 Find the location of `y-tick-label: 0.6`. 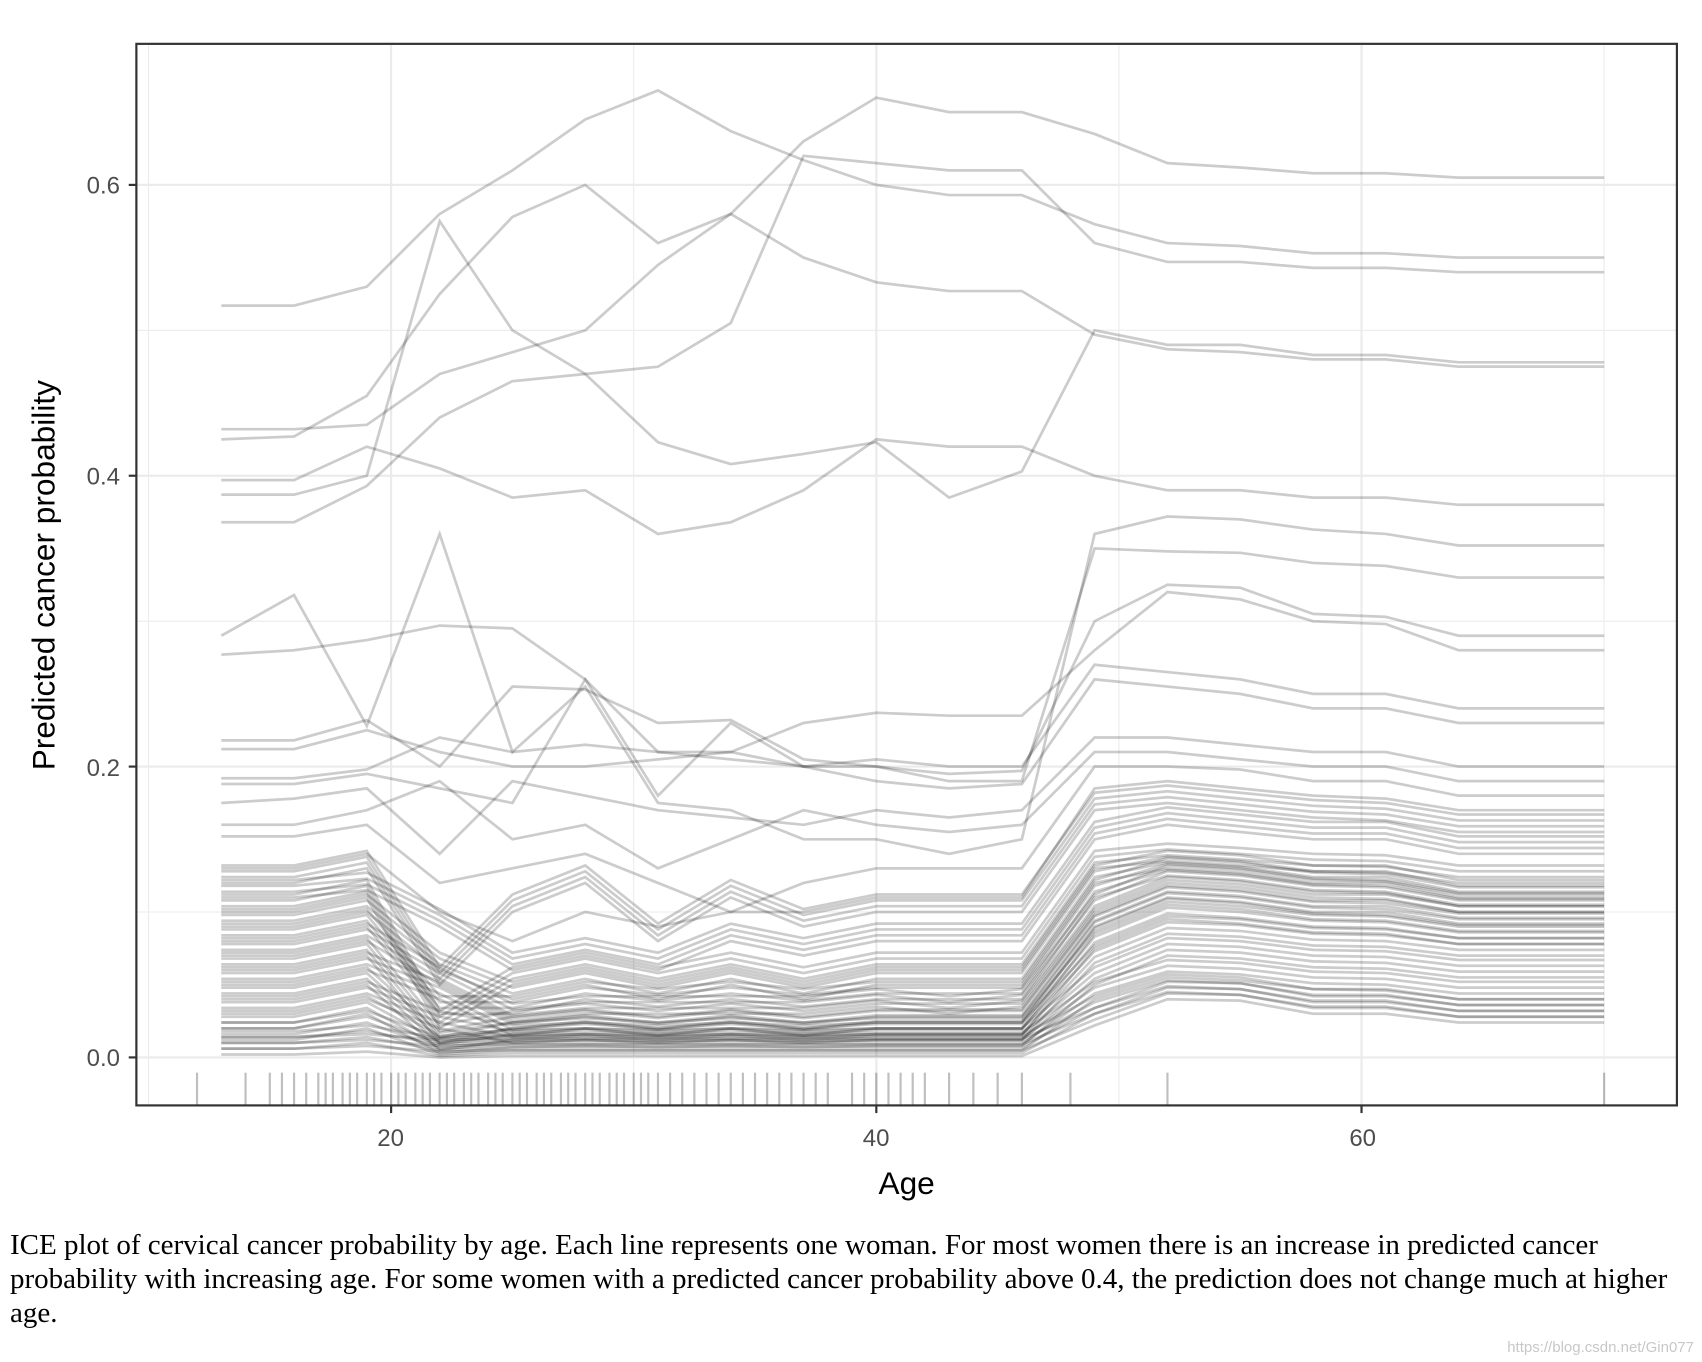

y-tick-label: 0.6 is located at coordinates (103, 185).